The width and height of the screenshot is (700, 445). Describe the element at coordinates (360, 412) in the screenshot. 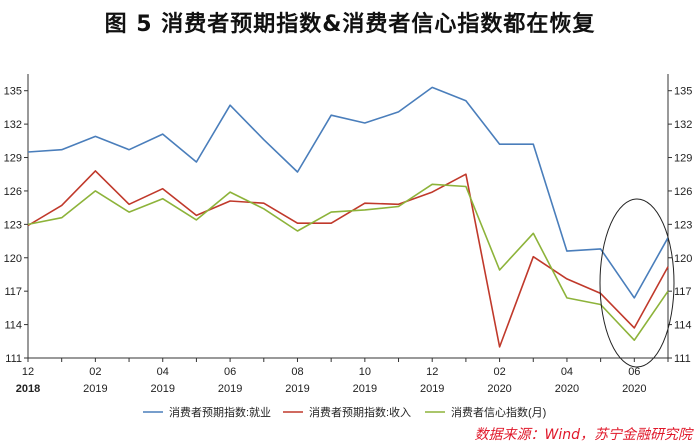

I see `legend-label-2: 消费者预期指数:收入` at that location.